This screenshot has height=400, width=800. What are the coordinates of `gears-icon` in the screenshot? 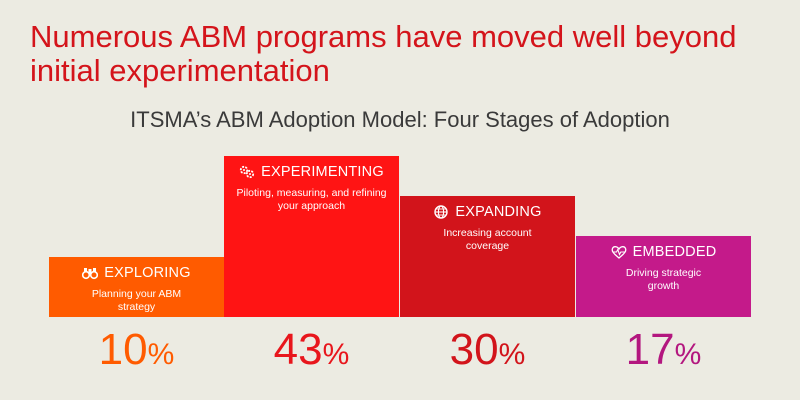 It's located at (247, 172).